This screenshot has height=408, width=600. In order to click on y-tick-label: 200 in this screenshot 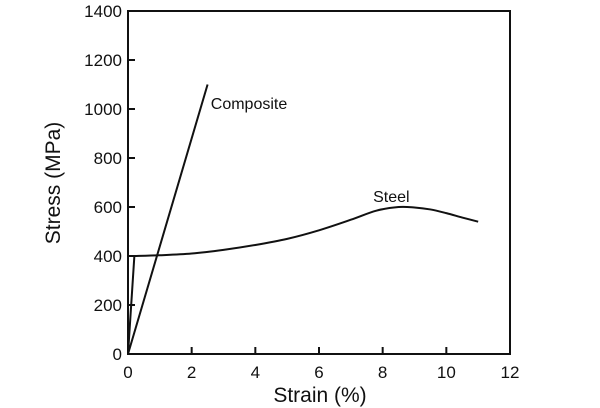, I will do `click(108, 305)`.